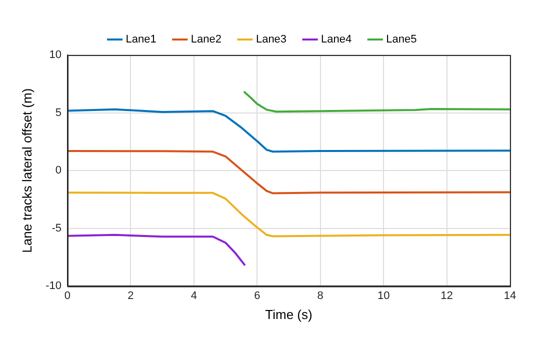 The width and height of the screenshot is (560, 337). What do you see at coordinates (67, 296) in the screenshot?
I see `x-tick-label: 0` at bounding box center [67, 296].